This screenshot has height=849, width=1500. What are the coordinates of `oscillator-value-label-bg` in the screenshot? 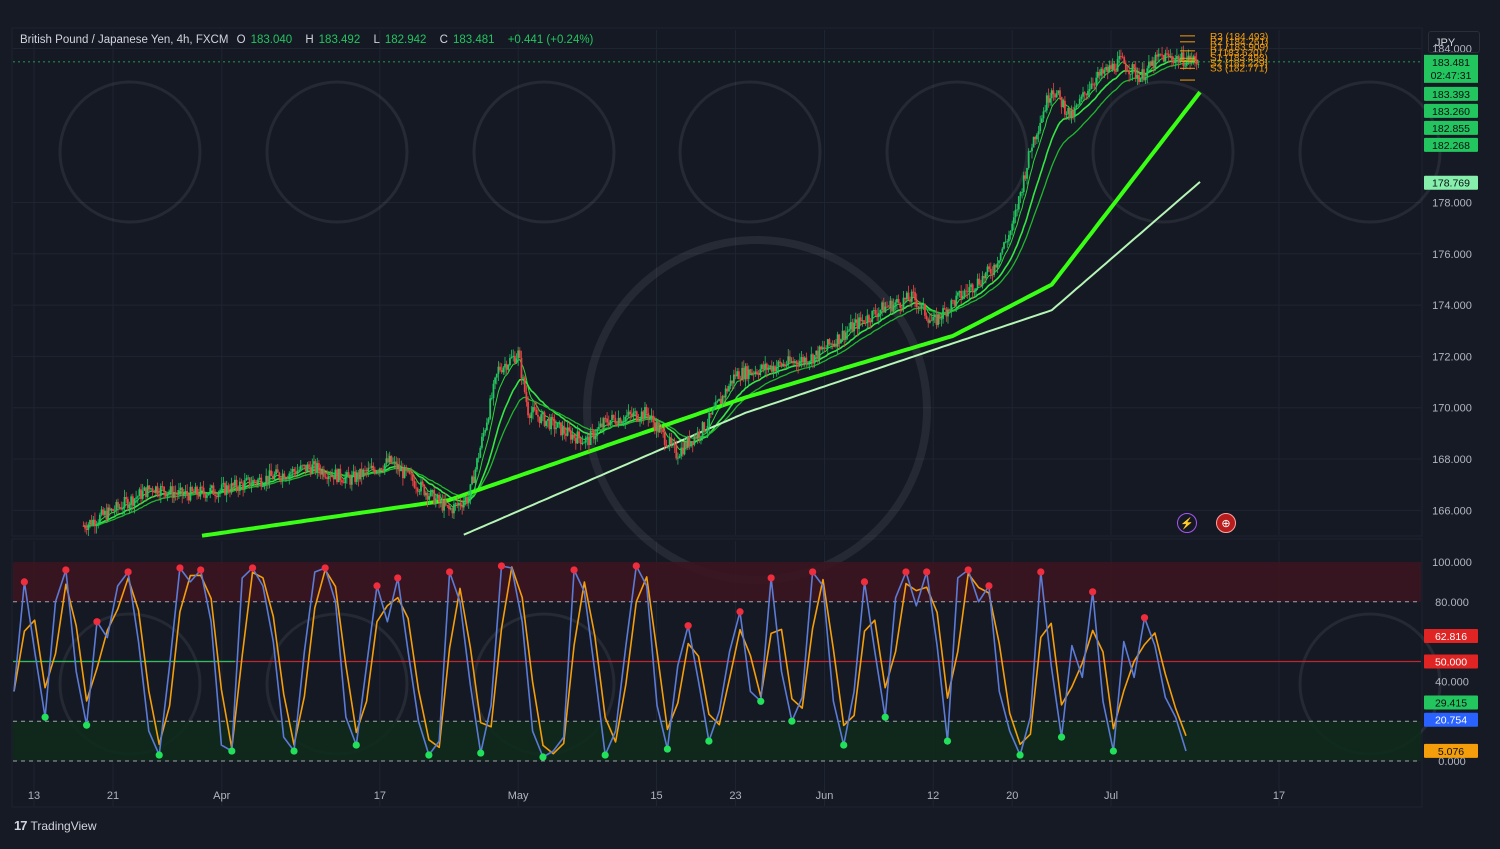 It's located at (1451, 635).